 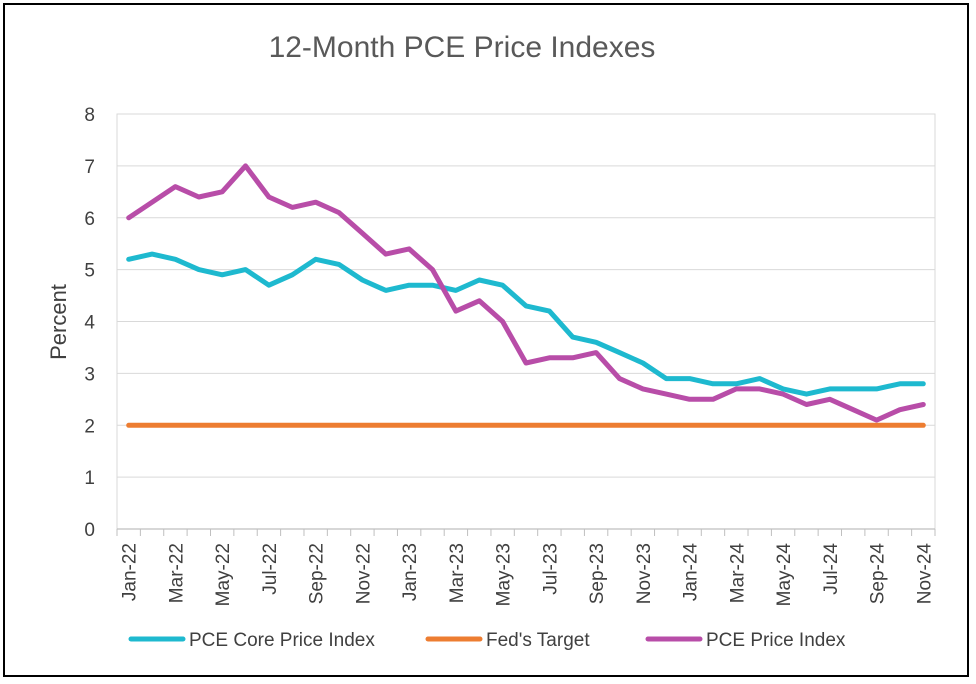 What do you see at coordinates (410, 572) in the screenshot?
I see `x-tick-label: Jan-23` at bounding box center [410, 572].